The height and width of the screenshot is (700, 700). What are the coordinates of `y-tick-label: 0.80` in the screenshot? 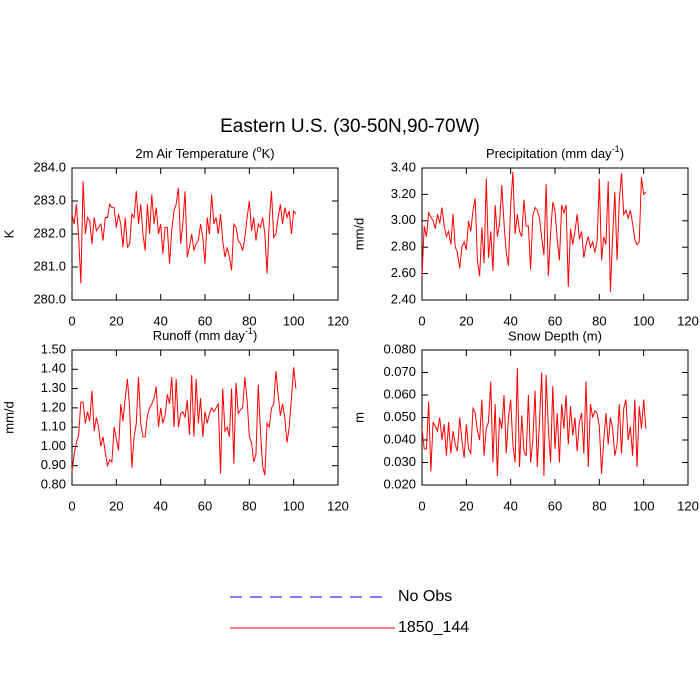 It's located at (53, 483).